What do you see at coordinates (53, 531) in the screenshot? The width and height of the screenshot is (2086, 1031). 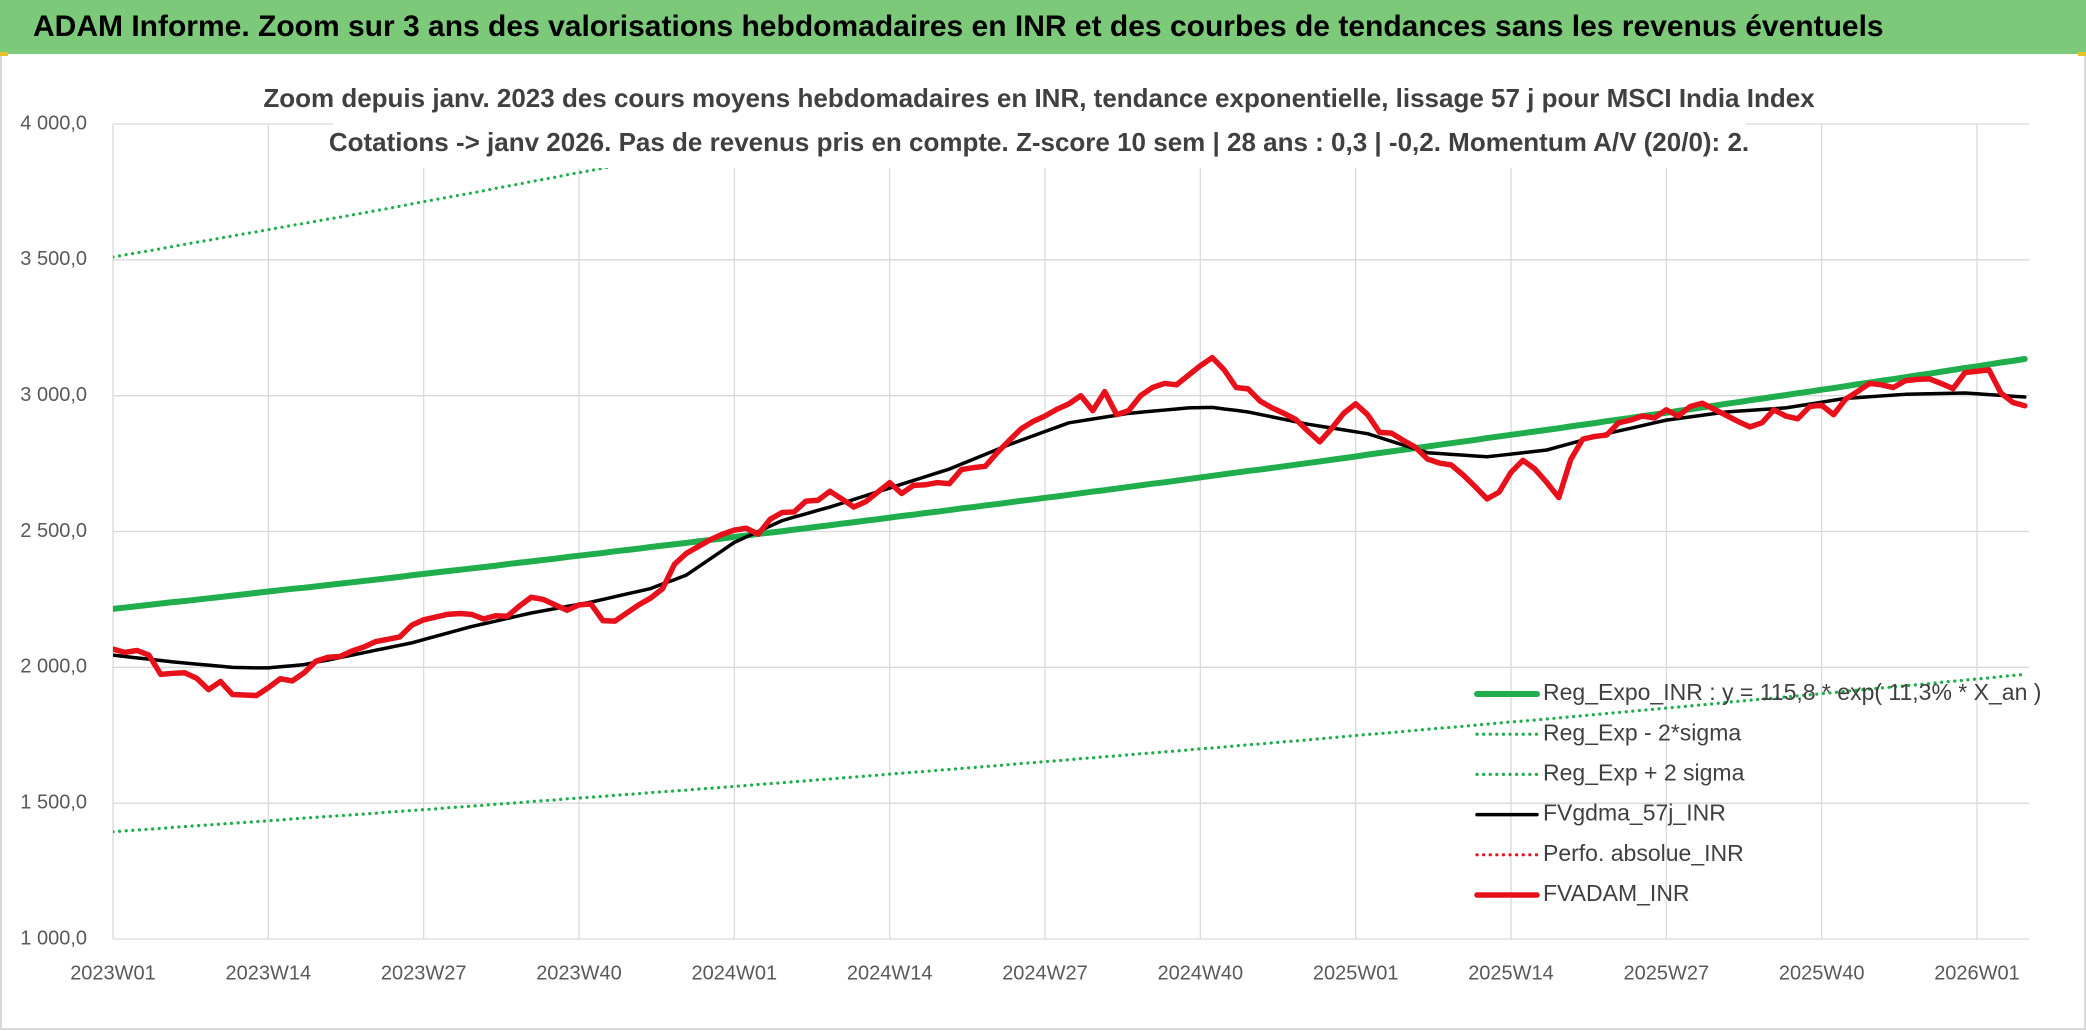 I see `y-tick-label: 2 500,0` at bounding box center [53, 531].